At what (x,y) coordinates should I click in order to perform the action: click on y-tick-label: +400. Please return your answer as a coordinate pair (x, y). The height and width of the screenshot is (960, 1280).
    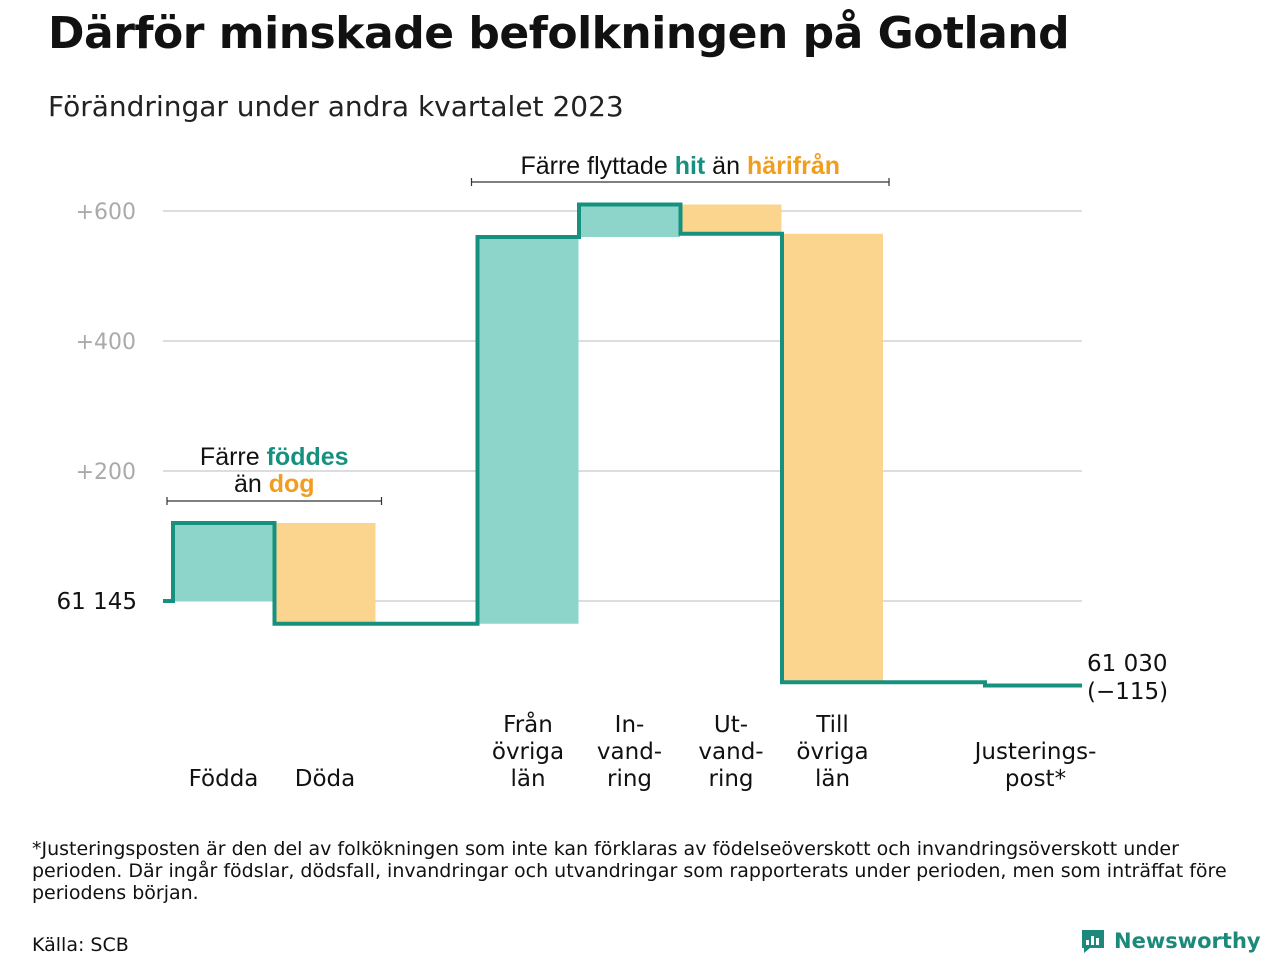
    Looking at the image, I should click on (106, 342).